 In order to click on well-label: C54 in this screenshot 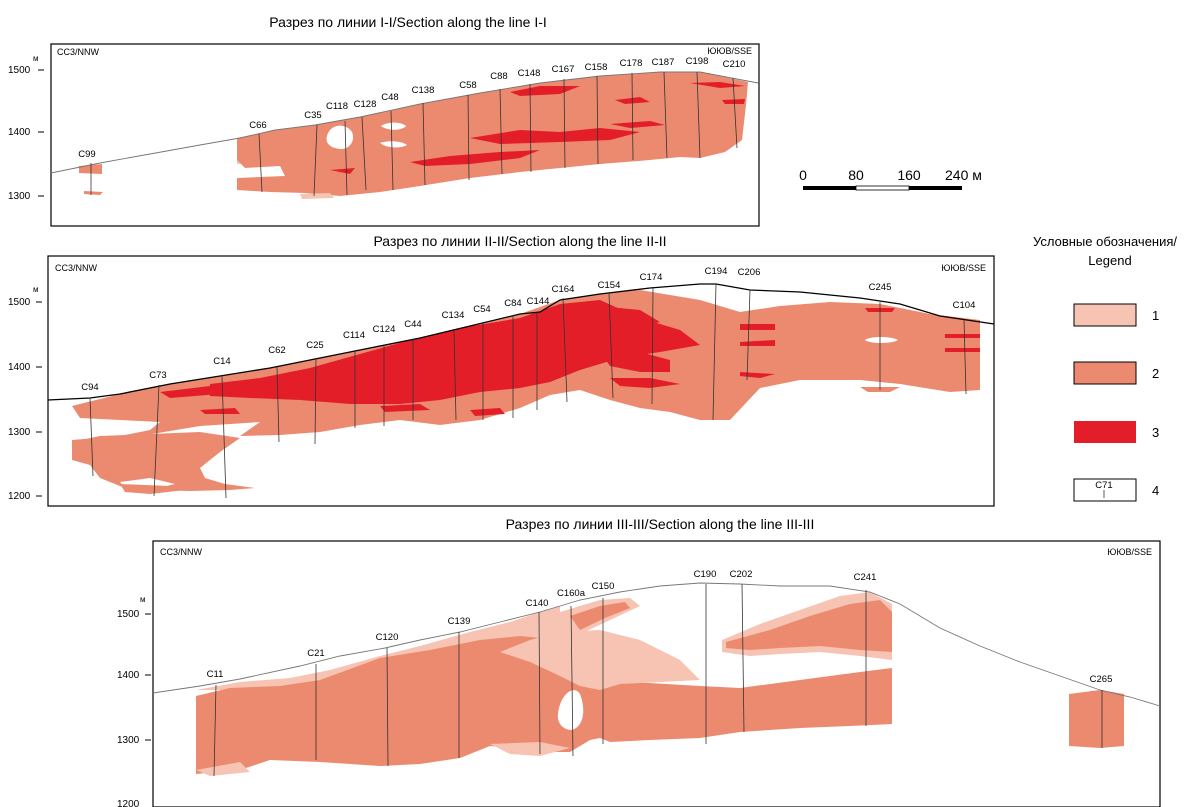, I will do `click(481, 309)`.